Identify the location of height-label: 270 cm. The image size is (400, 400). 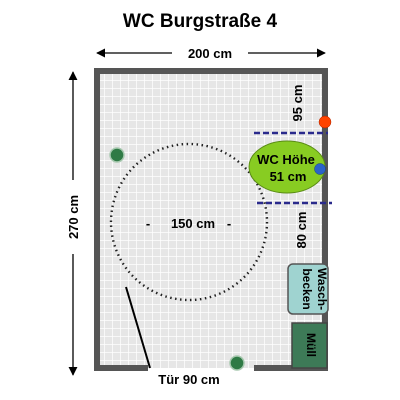
(73, 217).